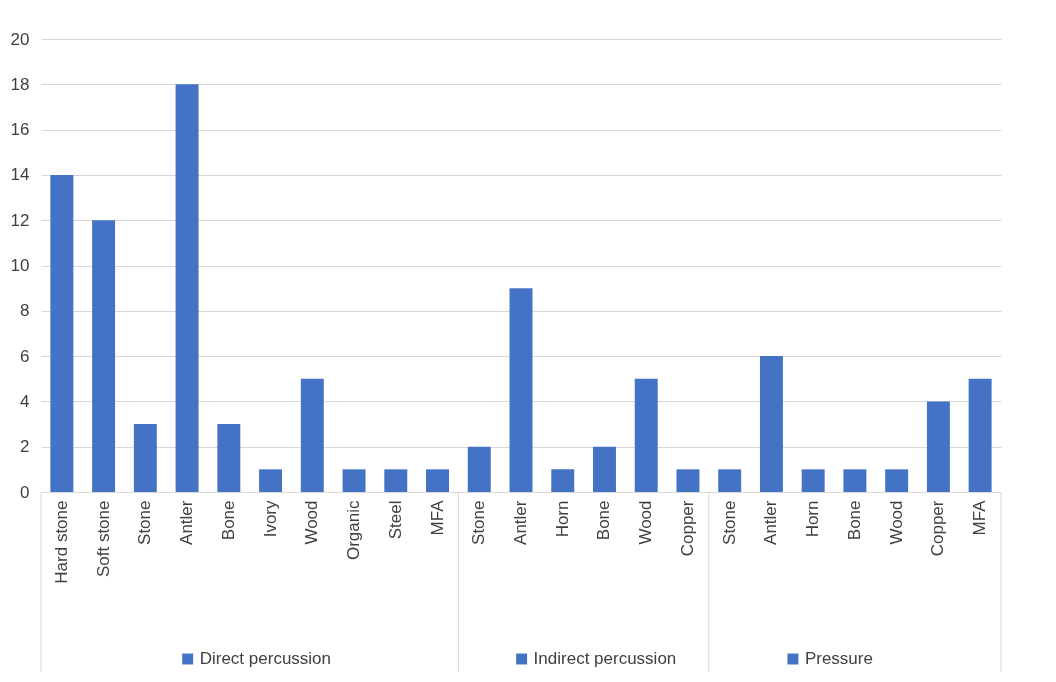 The height and width of the screenshot is (682, 1056). I want to click on x-tick-label: Steel, so click(395, 520).